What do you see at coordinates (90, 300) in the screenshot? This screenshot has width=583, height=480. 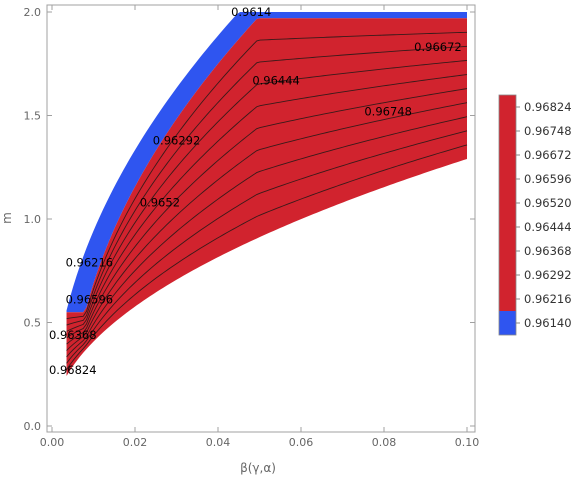 I see `contour-label: 0.96596` at bounding box center [90, 300].